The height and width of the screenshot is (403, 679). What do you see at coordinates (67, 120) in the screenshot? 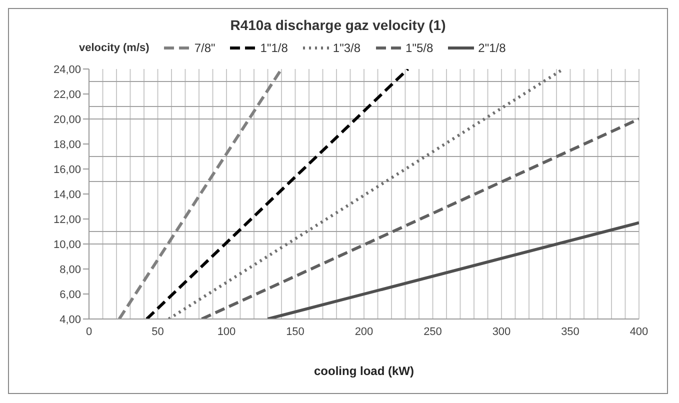
I see `y-tick-label: 20,00` at bounding box center [67, 120].